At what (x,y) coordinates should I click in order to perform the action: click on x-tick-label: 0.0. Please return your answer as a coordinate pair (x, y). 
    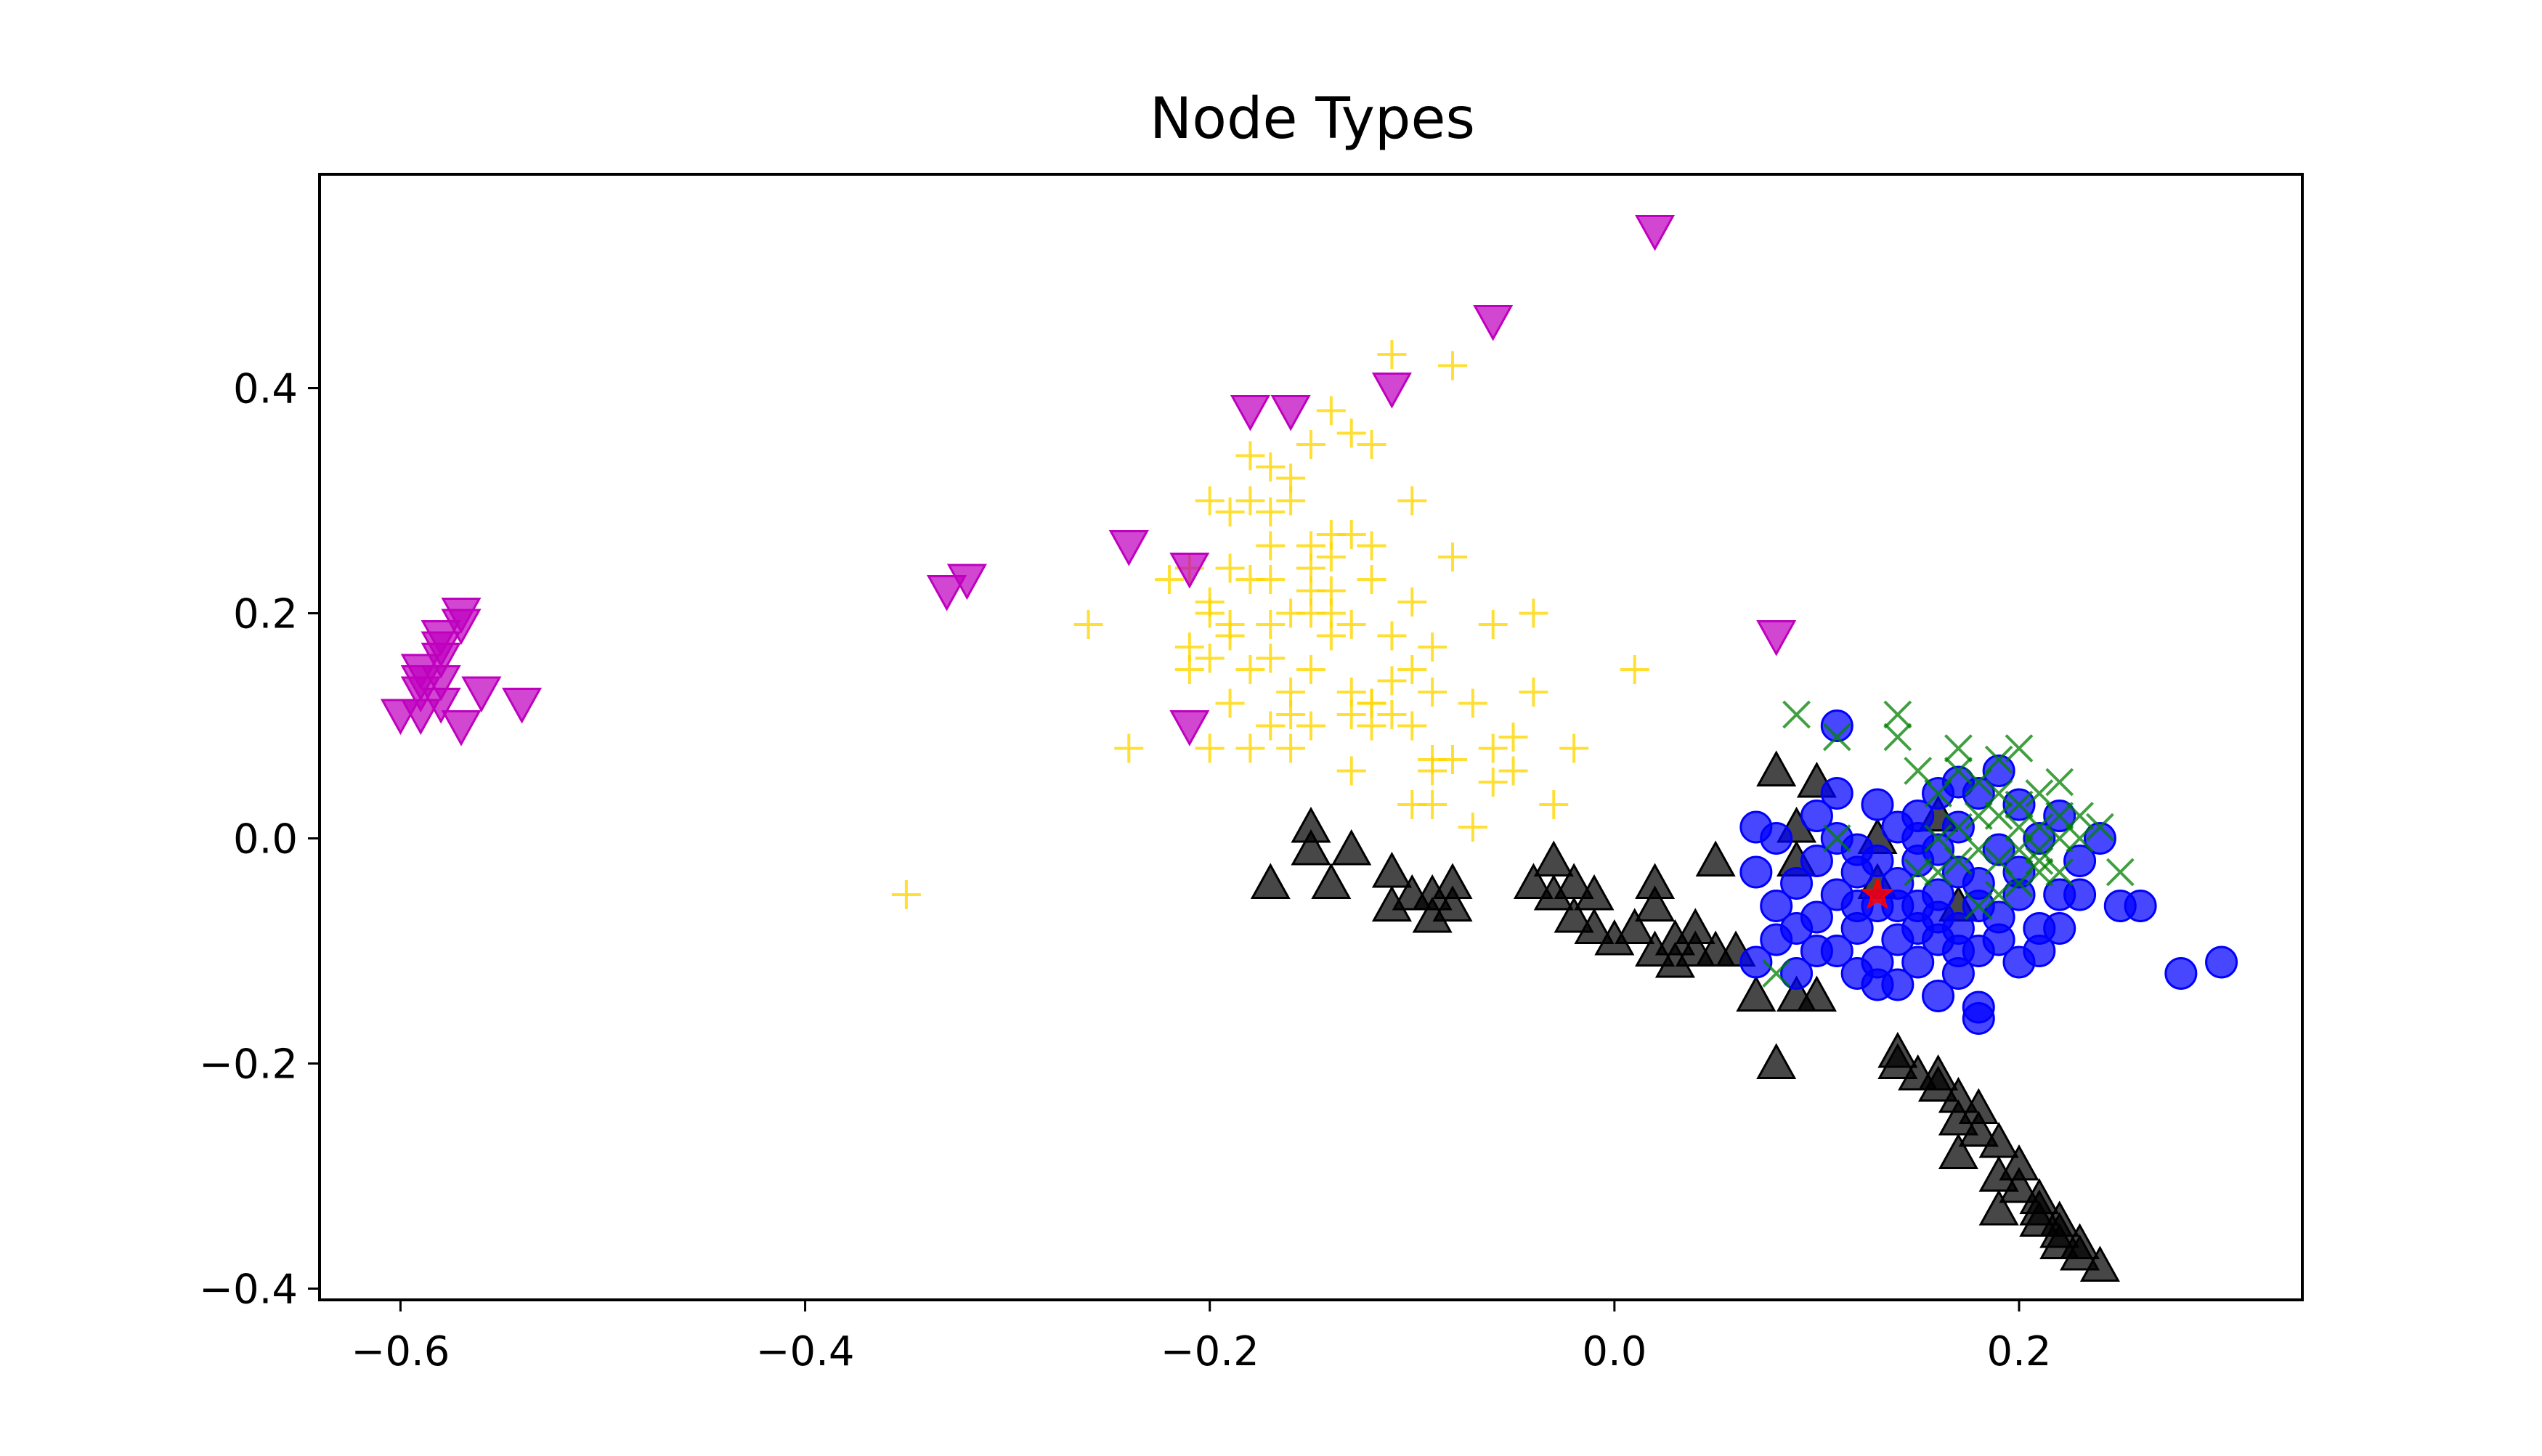
    Looking at the image, I should click on (1614, 1351).